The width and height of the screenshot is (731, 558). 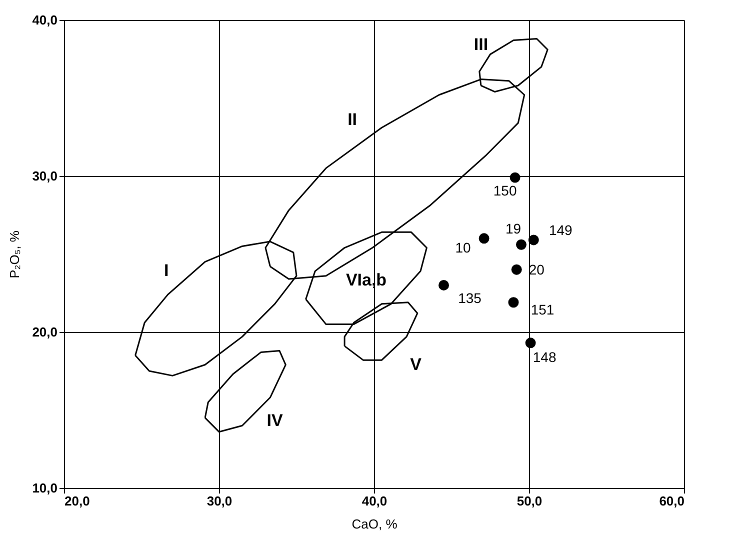 What do you see at coordinates (416, 364) in the screenshot?
I see `annotation: V` at bounding box center [416, 364].